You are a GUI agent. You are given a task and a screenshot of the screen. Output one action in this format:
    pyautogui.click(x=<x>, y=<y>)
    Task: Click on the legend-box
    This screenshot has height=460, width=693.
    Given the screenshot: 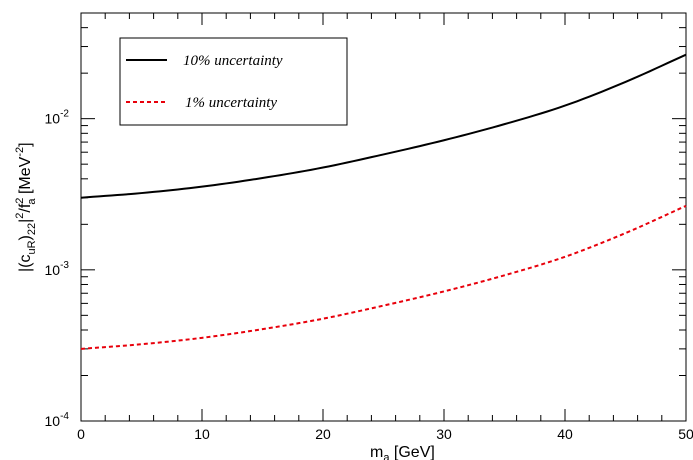 What is the action you would take?
    pyautogui.click(x=233, y=81)
    